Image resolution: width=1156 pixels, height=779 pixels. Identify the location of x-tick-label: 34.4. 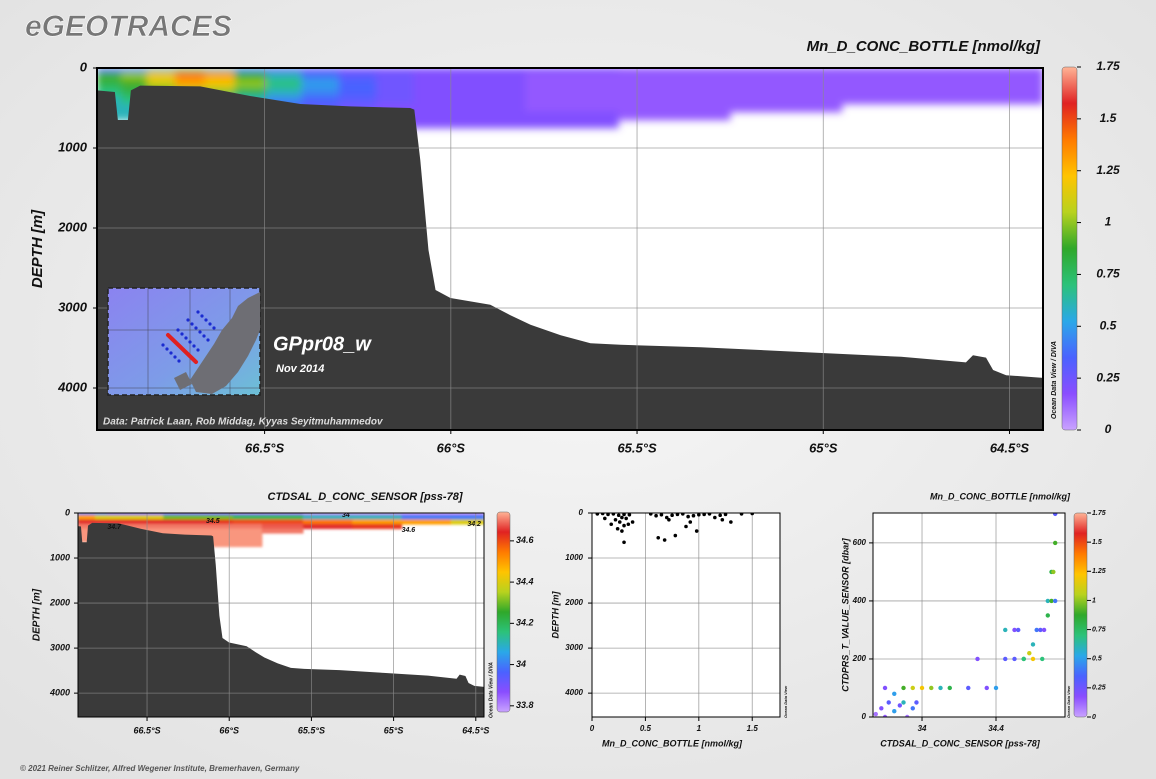
(996, 728).